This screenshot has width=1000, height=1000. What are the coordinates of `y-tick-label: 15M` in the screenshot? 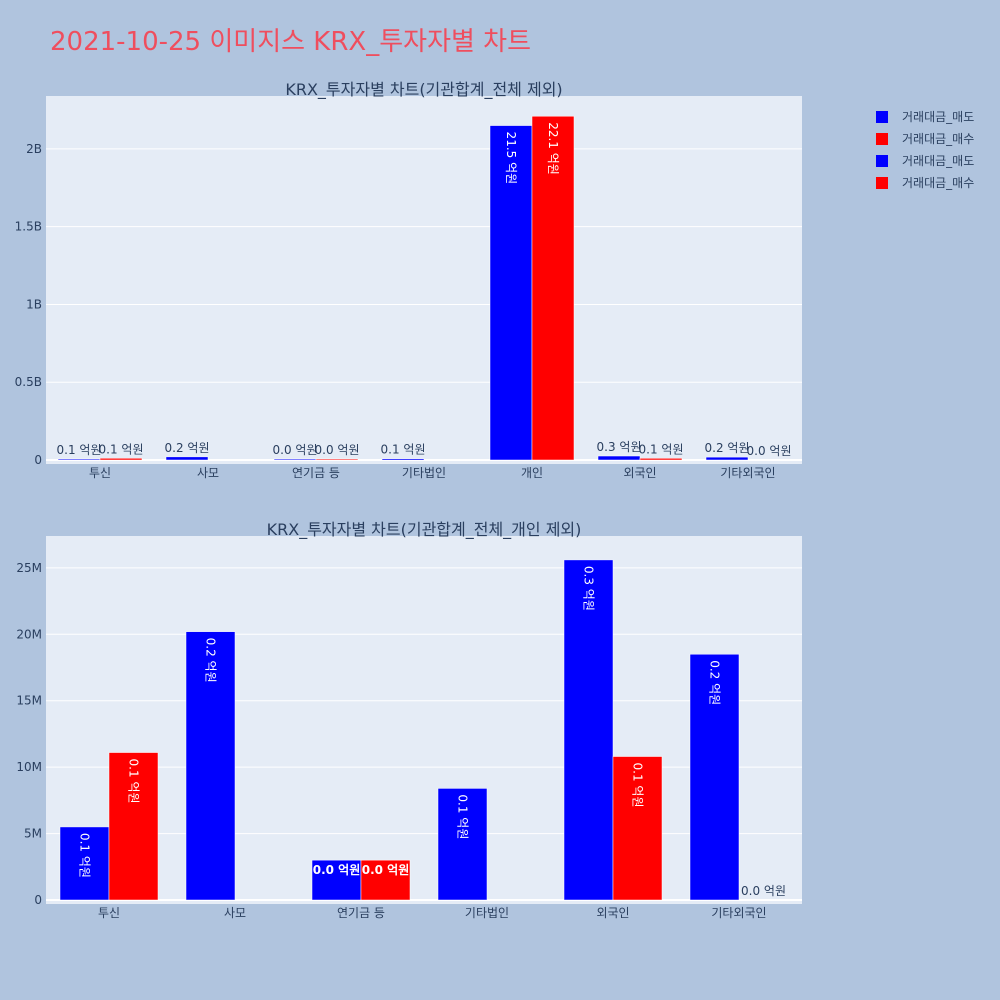 It's located at (29, 701).